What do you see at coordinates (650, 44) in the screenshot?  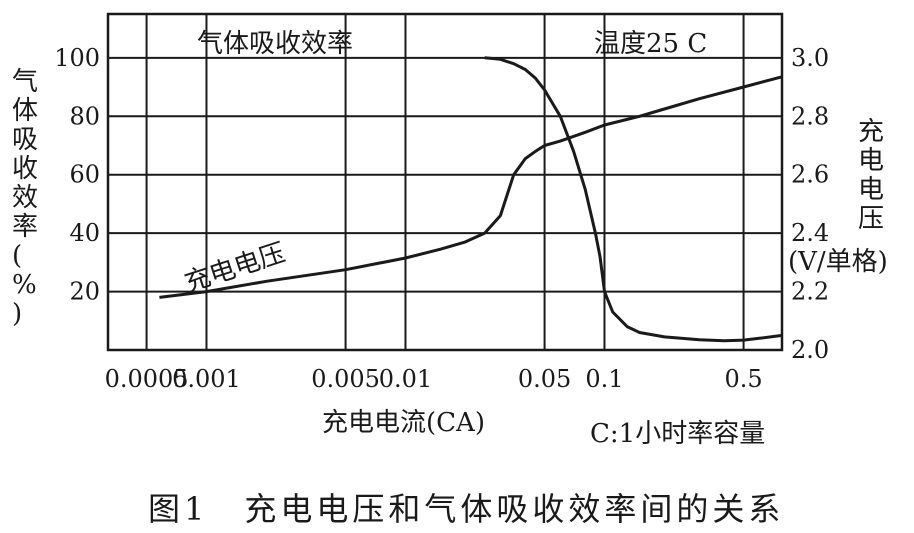 I see `temperature-condition: 温度25 C` at bounding box center [650, 44].